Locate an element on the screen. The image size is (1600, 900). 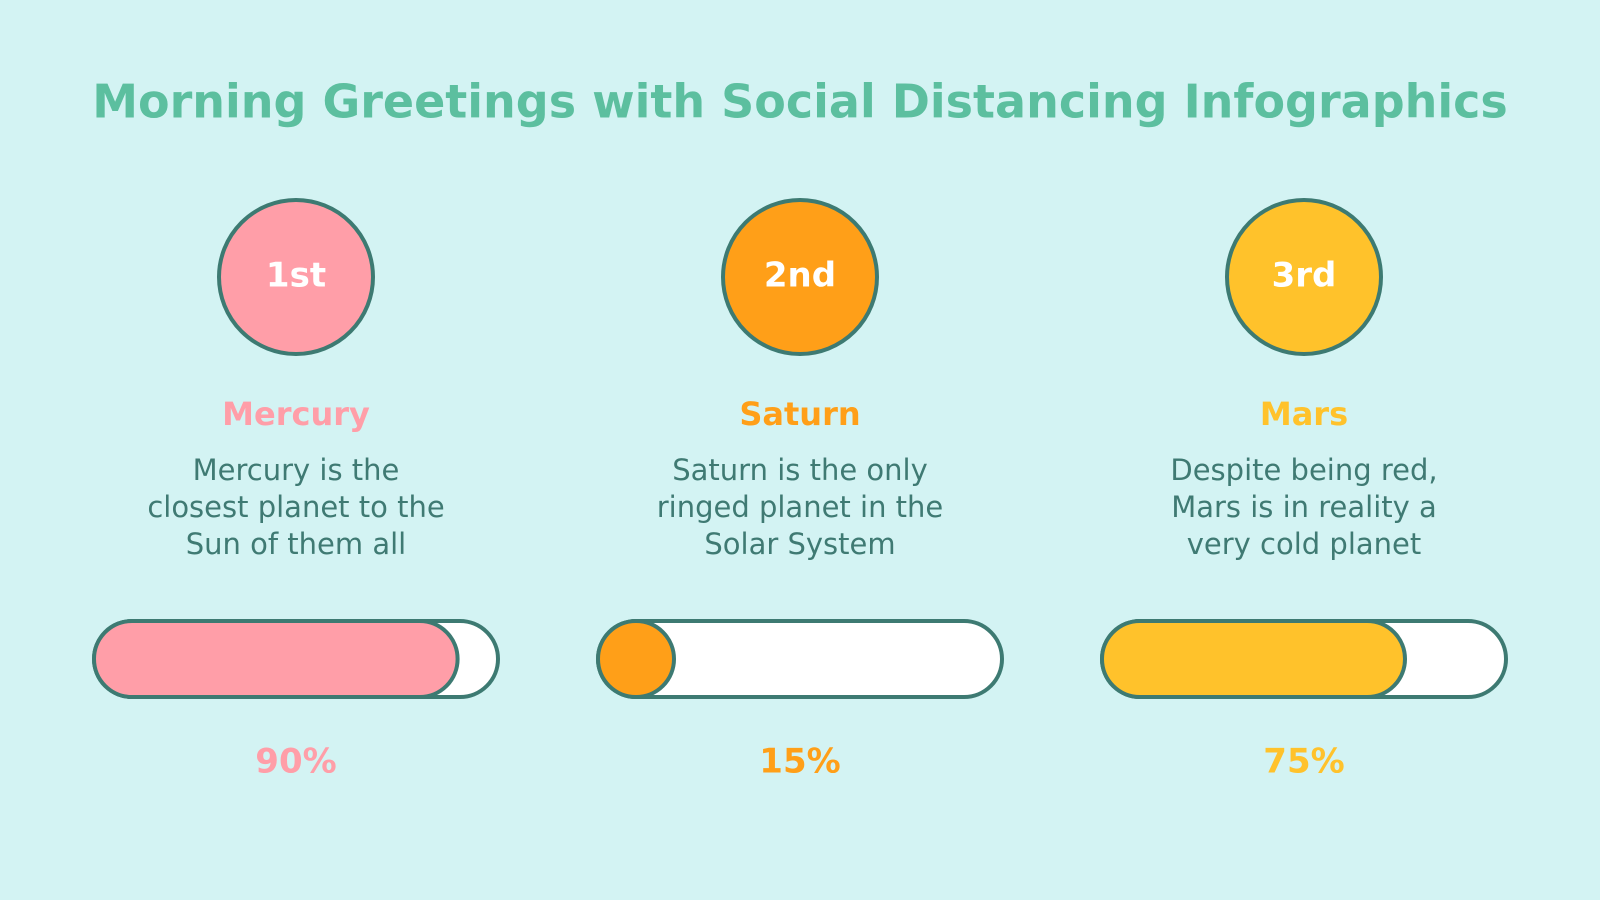
rank-label: 3rd is located at coordinates (1304, 276).